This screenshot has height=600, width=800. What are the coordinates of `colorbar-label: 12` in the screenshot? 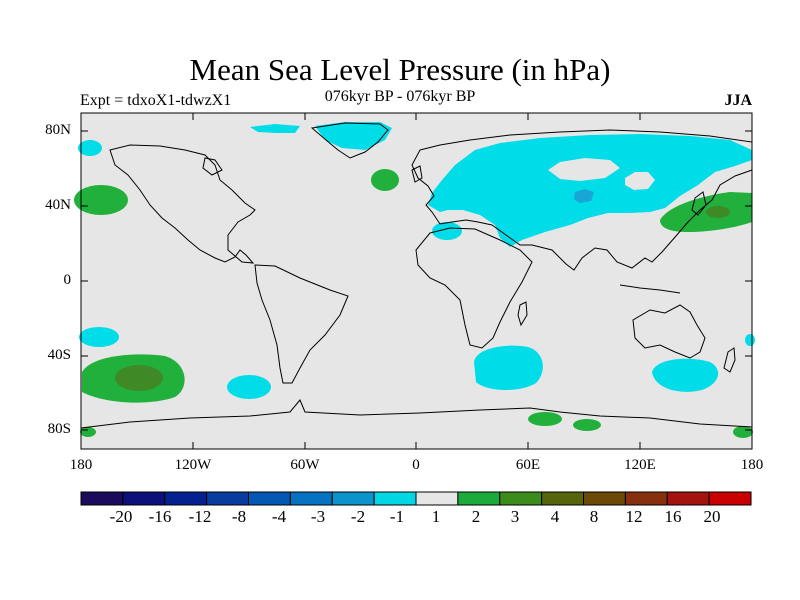 It's located at (634, 516).